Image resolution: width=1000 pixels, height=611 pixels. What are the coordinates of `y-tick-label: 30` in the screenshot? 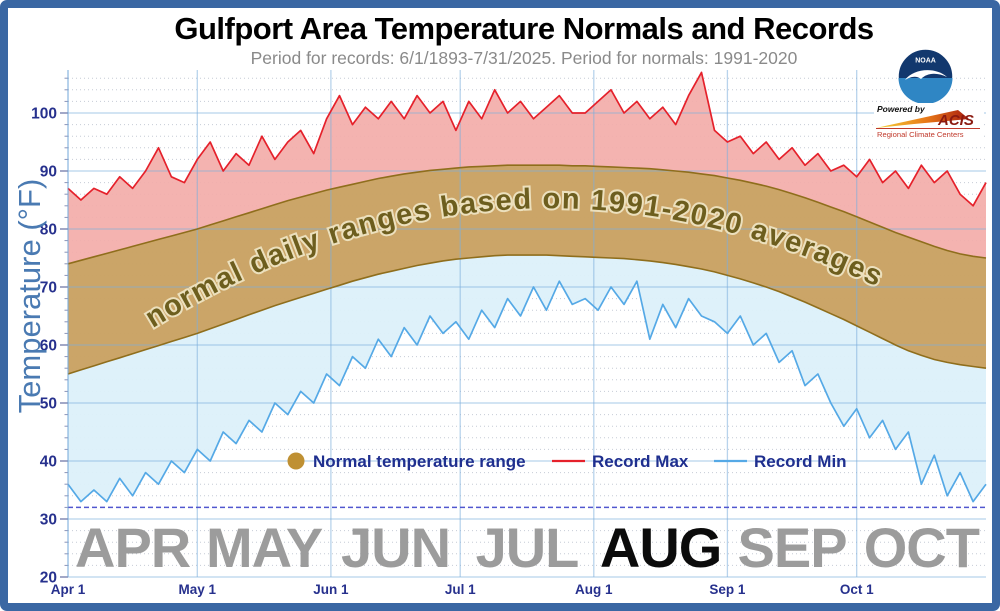 It's located at (48, 520).